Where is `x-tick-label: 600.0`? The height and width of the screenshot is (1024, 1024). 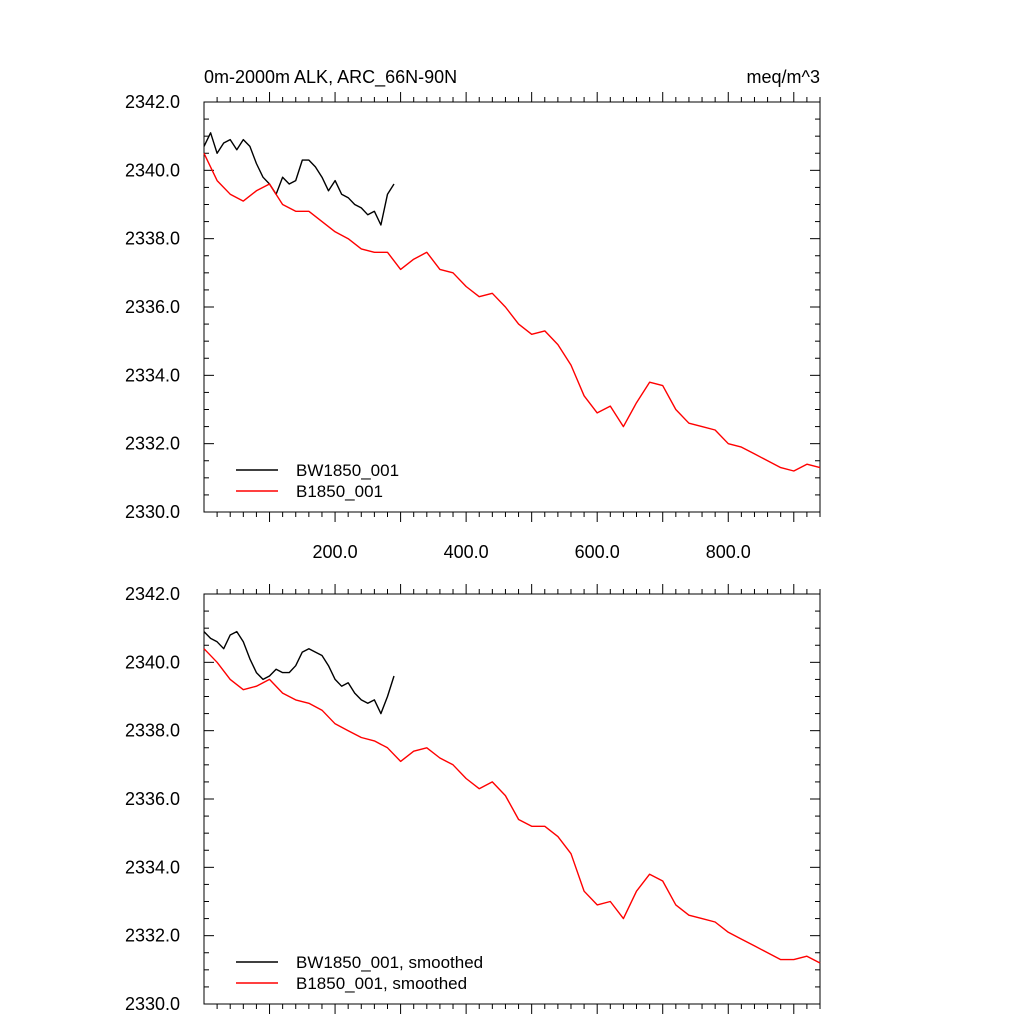 x-tick-label: 600.0 is located at coordinates (597, 552).